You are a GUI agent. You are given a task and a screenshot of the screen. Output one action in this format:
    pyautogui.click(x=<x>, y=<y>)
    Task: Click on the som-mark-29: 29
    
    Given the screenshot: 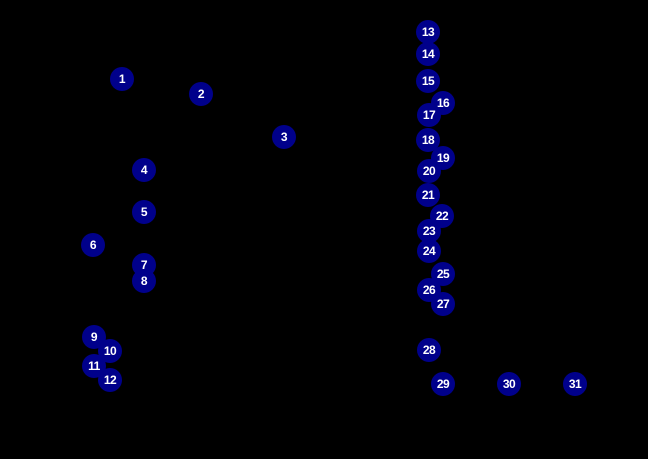 What is the action you would take?
    pyautogui.click(x=443, y=384)
    